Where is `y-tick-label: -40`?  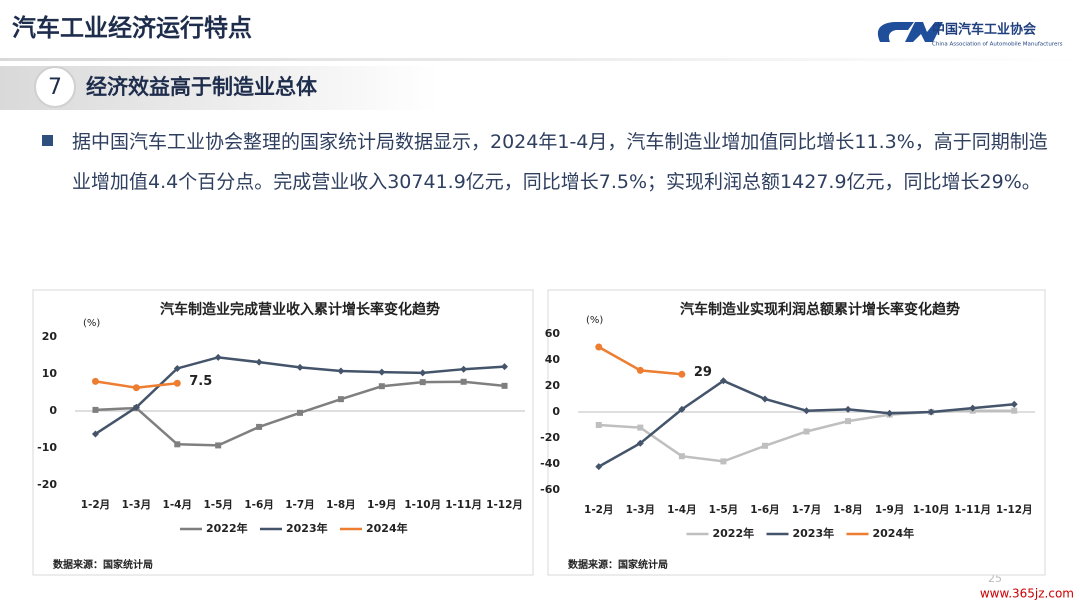
y-tick-label: -40 is located at coordinates (550, 463).